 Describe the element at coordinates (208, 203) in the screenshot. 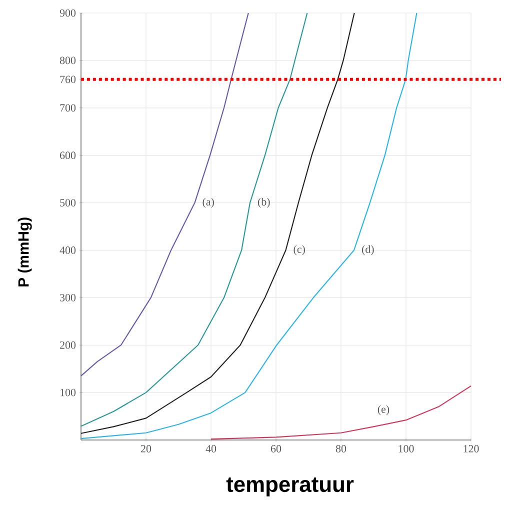

I see `series-label: (a)` at that location.